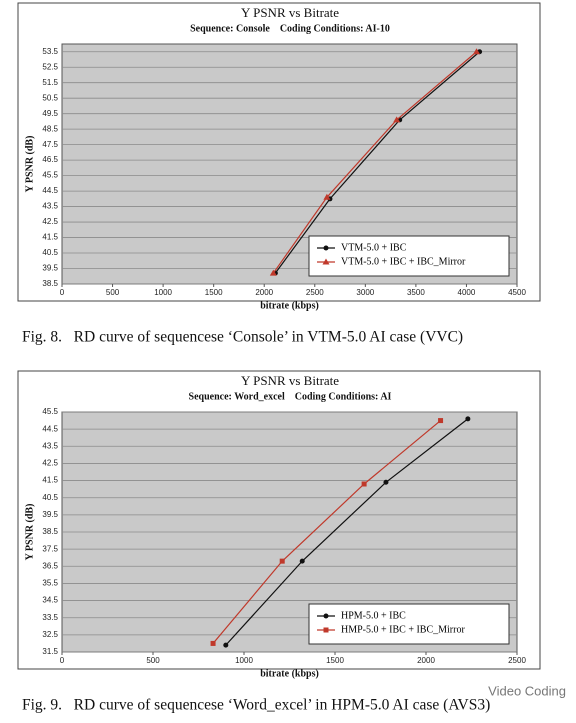 The width and height of the screenshot is (576, 723). I want to click on y-tick-label: 34.5, so click(50, 600).